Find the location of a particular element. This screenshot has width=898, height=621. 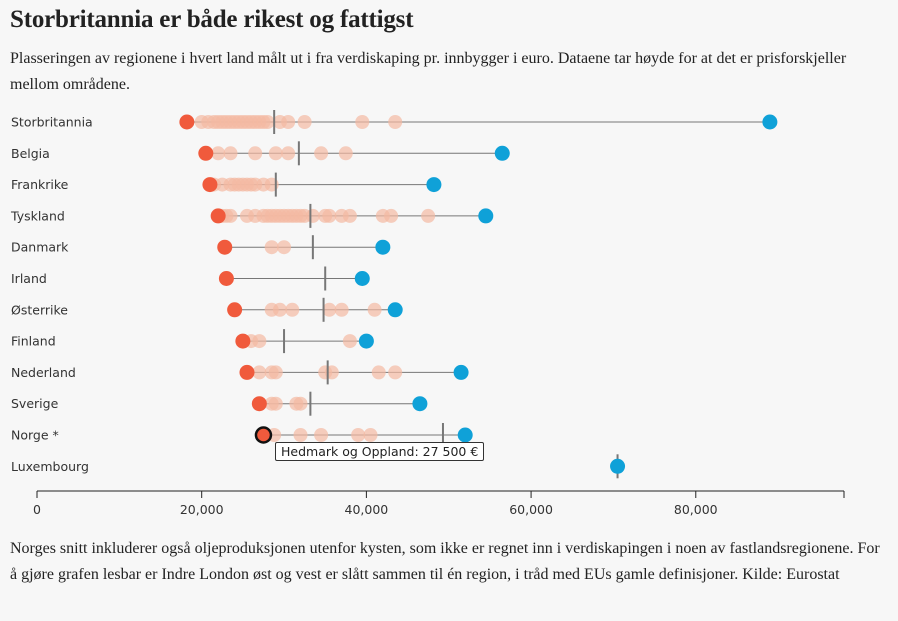

row-label: Østerrike is located at coordinates (39, 309).